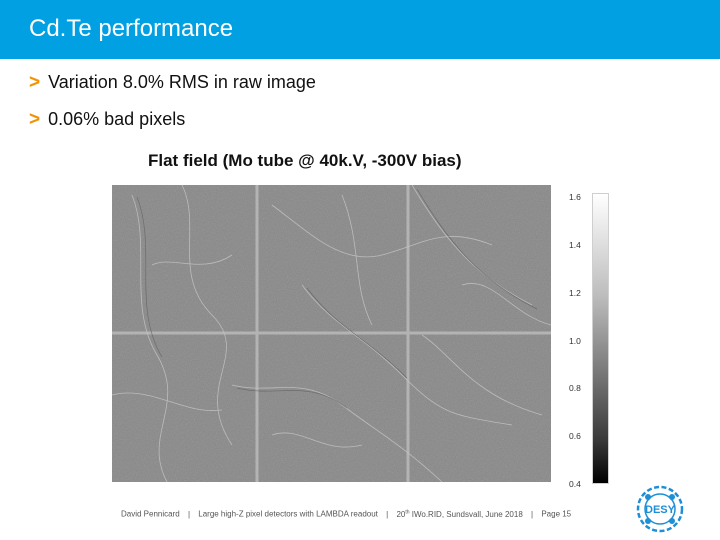 This screenshot has height=540, width=720. I want to click on colorbar-tick-label: 0.6, so click(575, 436).